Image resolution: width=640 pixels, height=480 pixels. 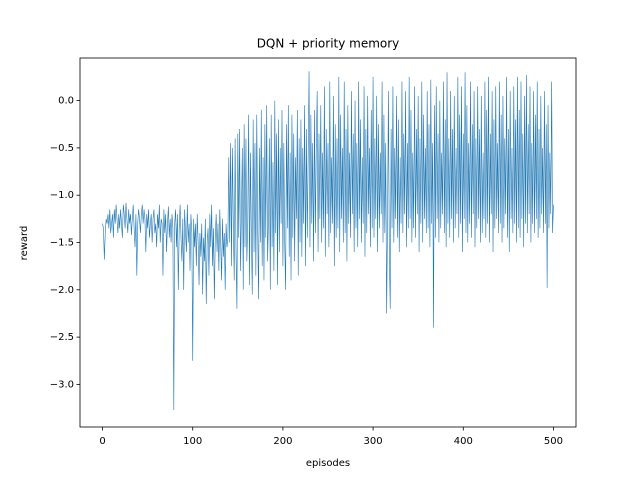 I want to click on x-tick-label: 300, so click(x=373, y=441).